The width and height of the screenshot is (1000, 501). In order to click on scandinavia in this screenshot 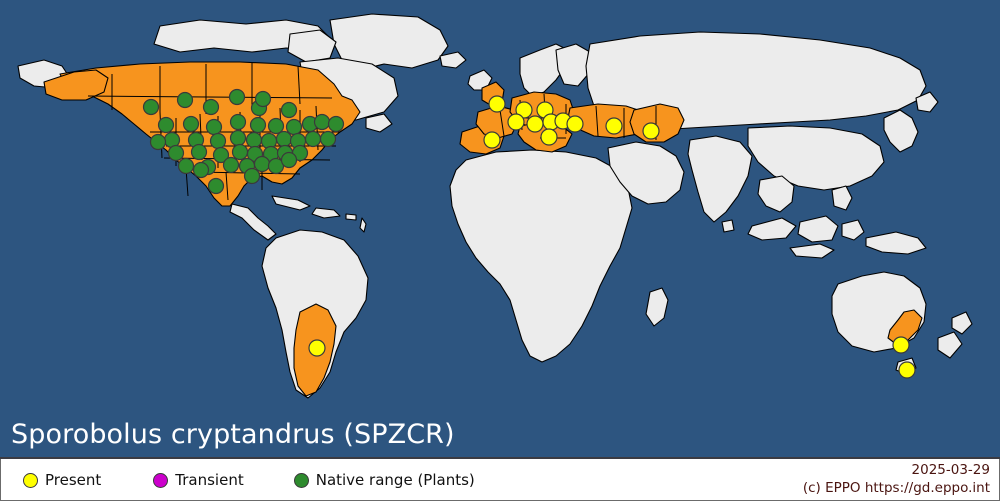, I will do `click(544, 70)`.